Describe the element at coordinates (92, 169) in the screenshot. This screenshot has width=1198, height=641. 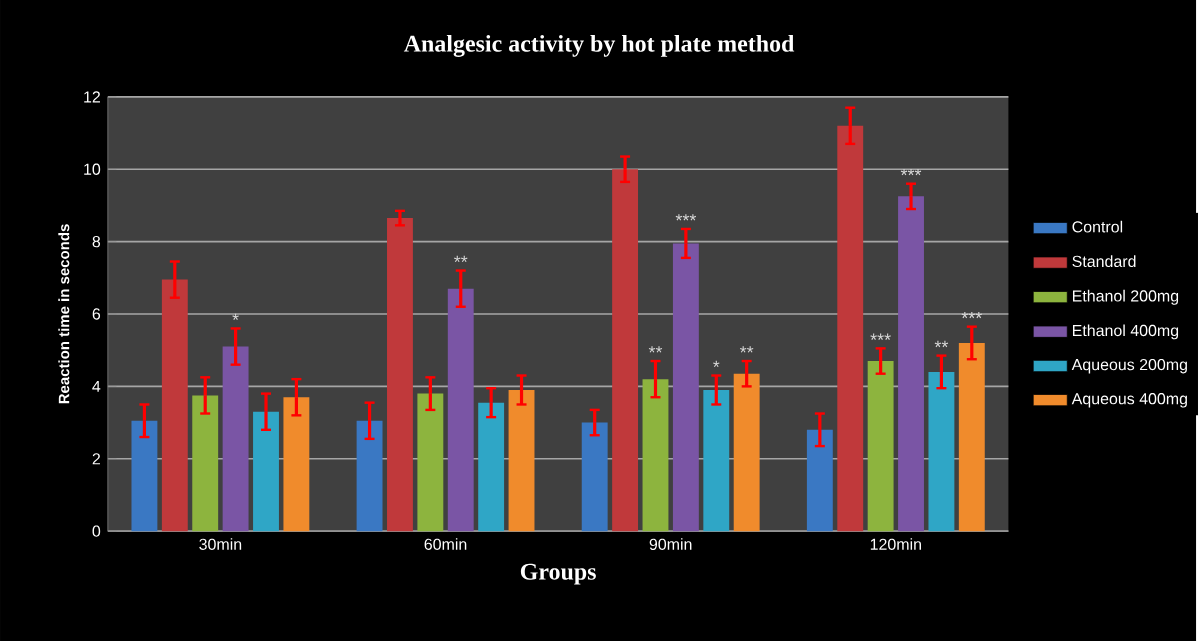
I see `y-tick-label: 10` at that location.